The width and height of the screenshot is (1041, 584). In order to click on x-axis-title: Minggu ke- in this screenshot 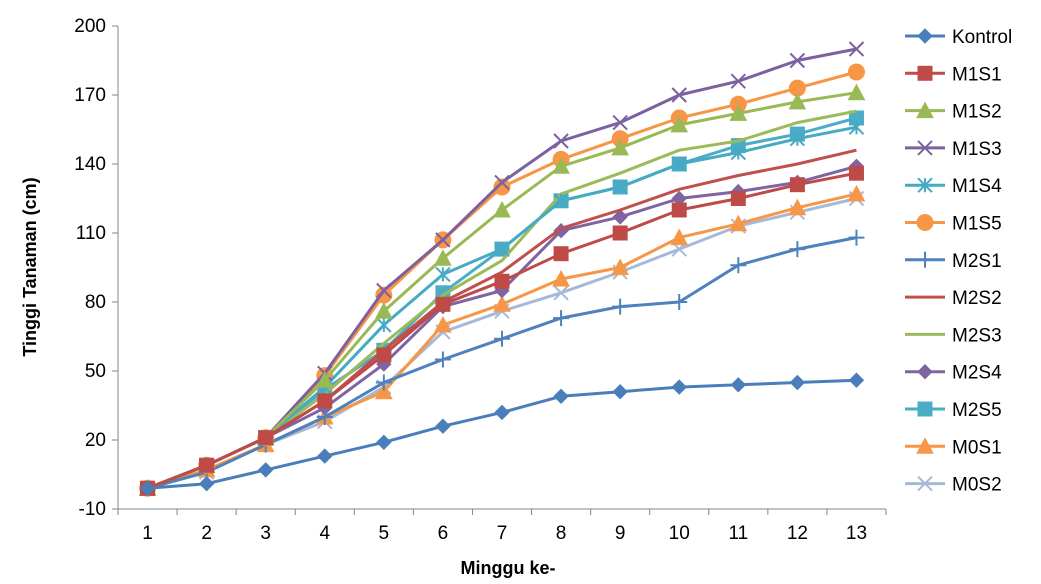, I will do `click(508, 568)`.